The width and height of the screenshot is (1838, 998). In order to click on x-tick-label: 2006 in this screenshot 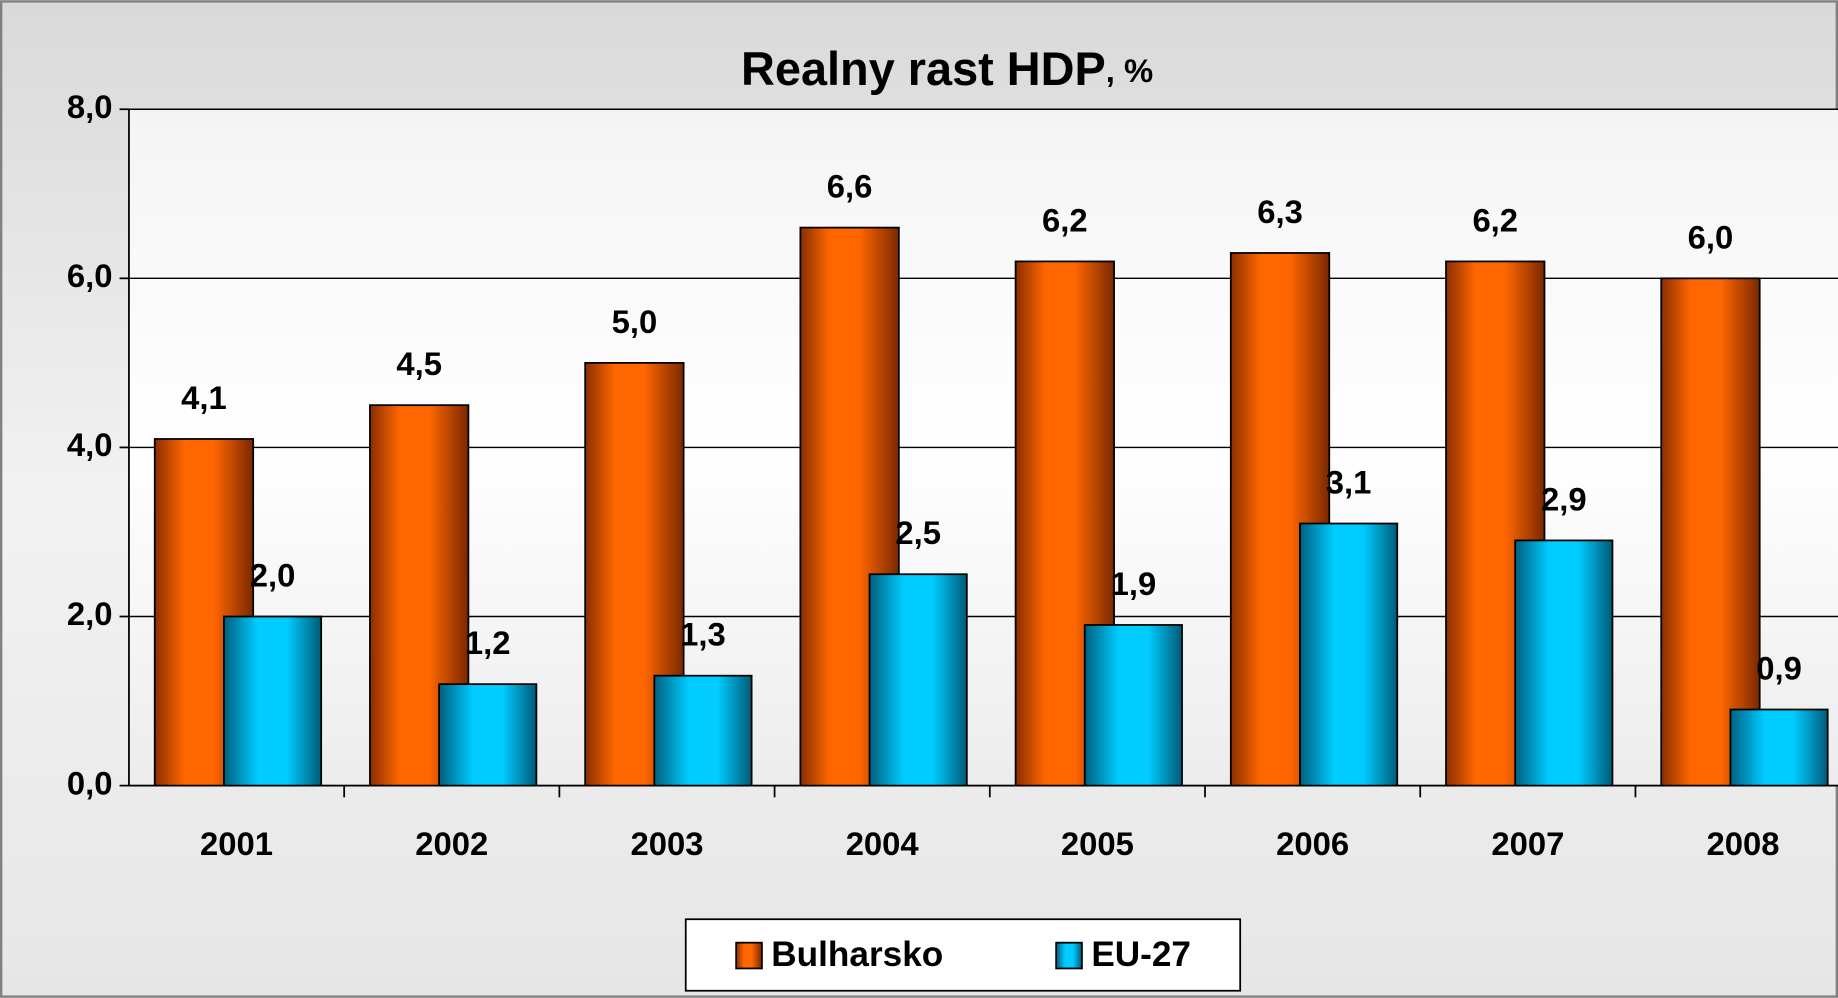, I will do `click(1312, 843)`.